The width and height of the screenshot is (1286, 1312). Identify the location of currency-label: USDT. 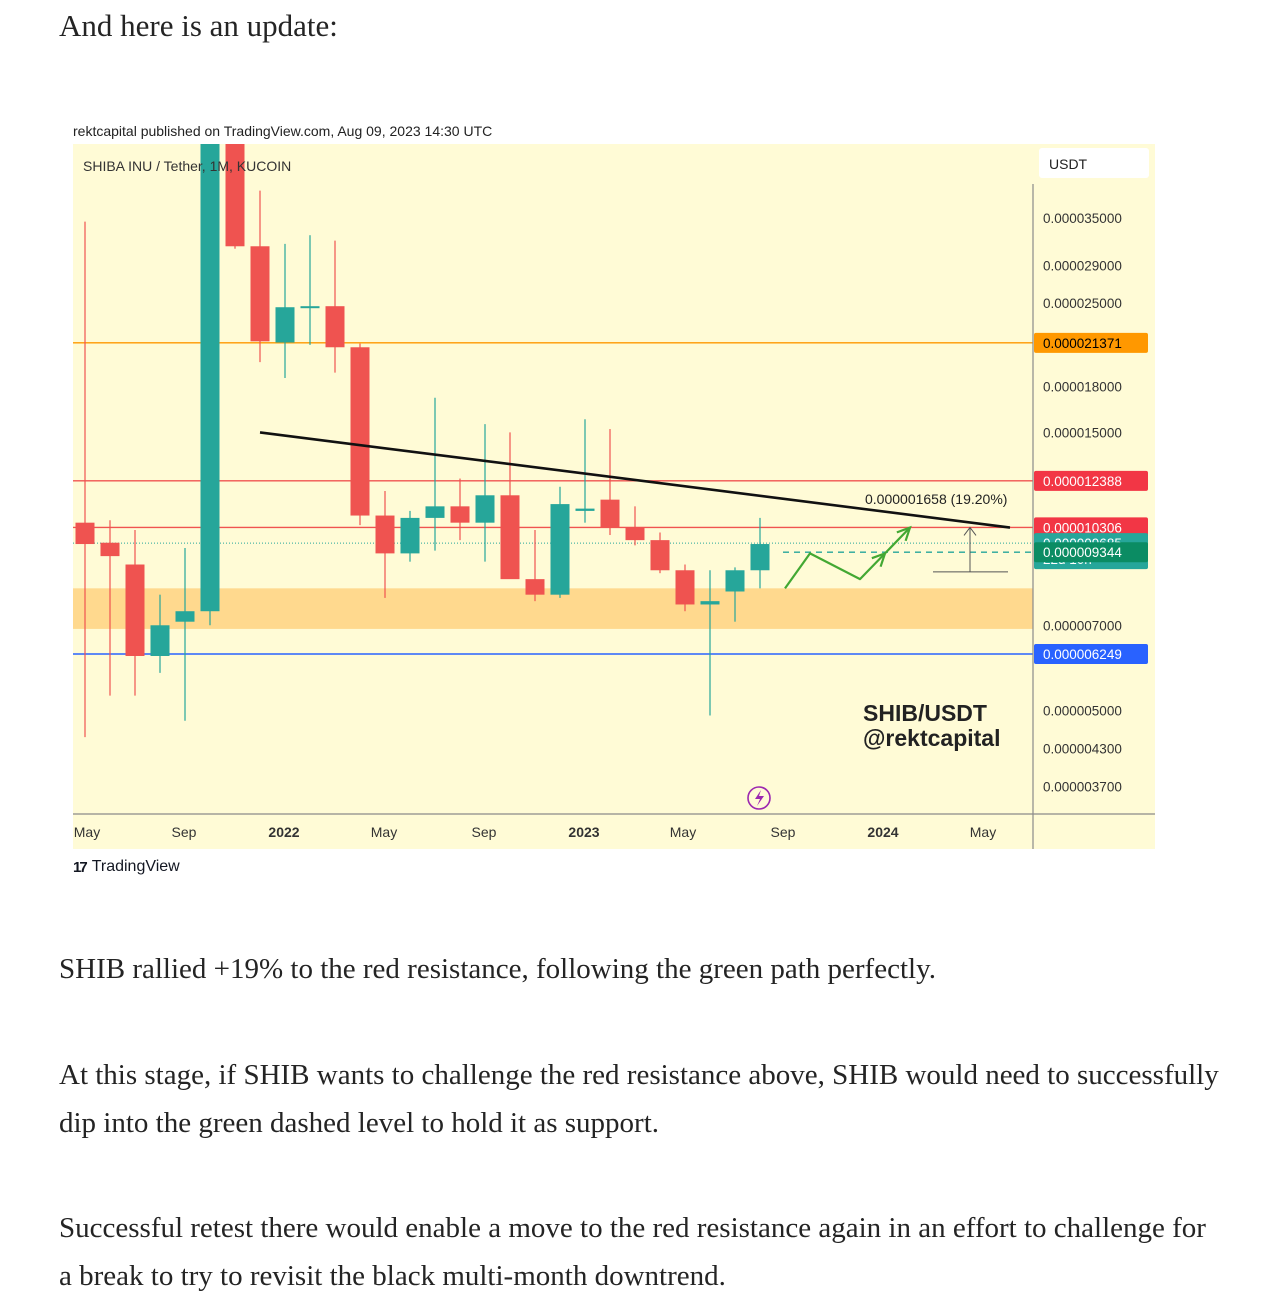
(1068, 164).